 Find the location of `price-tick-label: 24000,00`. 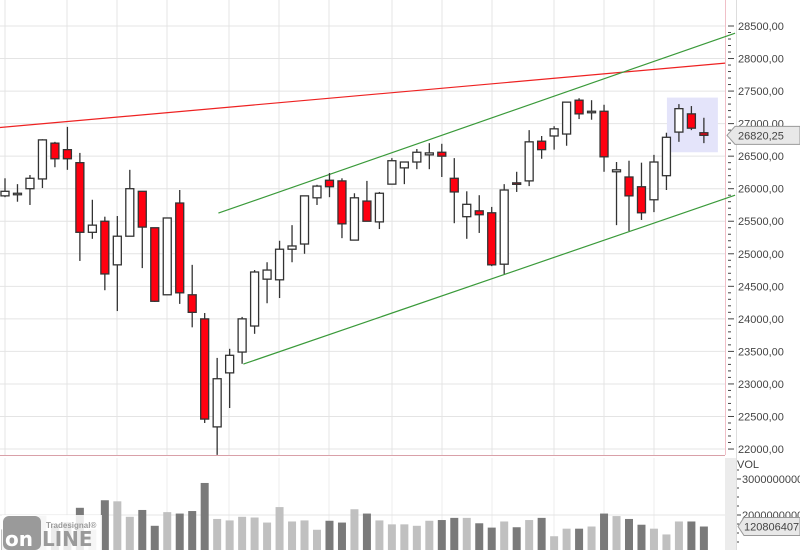

price-tick-label: 24000,00 is located at coordinates (761, 320).